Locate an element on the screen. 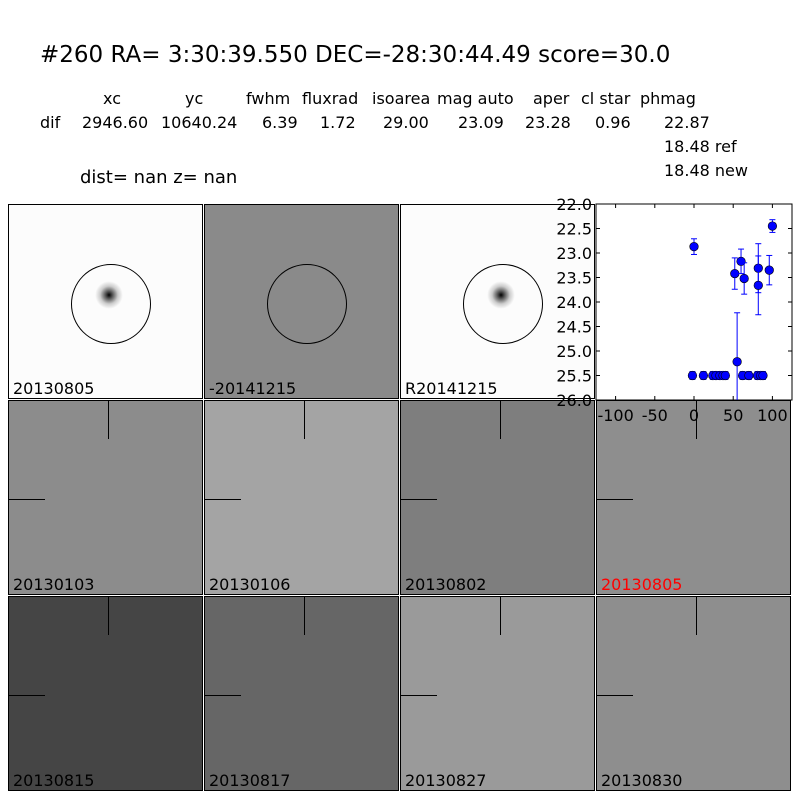  value-mag-auto: 23.09 is located at coordinates (481, 122).